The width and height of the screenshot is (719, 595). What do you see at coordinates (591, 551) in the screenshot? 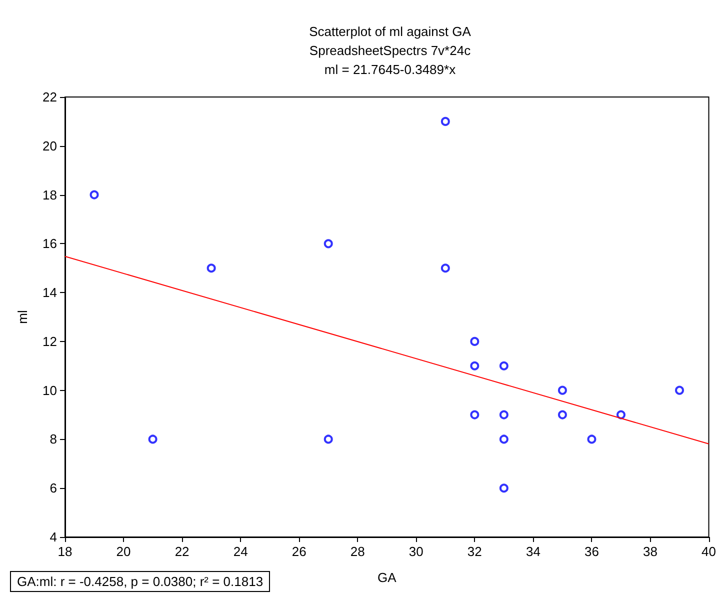
I see `x-tick-label: 36` at bounding box center [591, 551].